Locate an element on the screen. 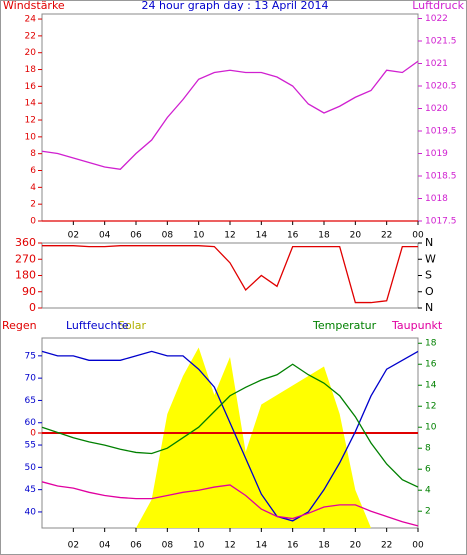 The height and width of the screenshot is (555, 467). y-tick-label: 14 is located at coordinates (31, 104).